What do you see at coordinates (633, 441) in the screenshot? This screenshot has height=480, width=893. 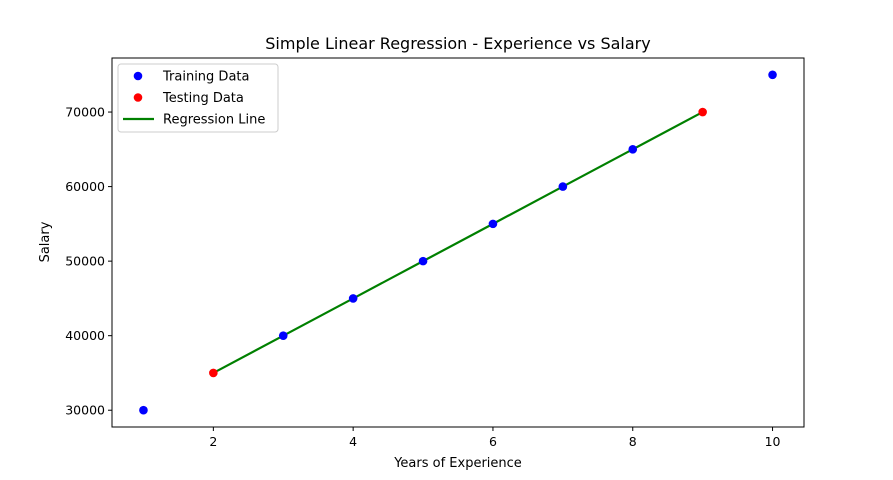 I see `x-tick-label: 8` at bounding box center [633, 441].